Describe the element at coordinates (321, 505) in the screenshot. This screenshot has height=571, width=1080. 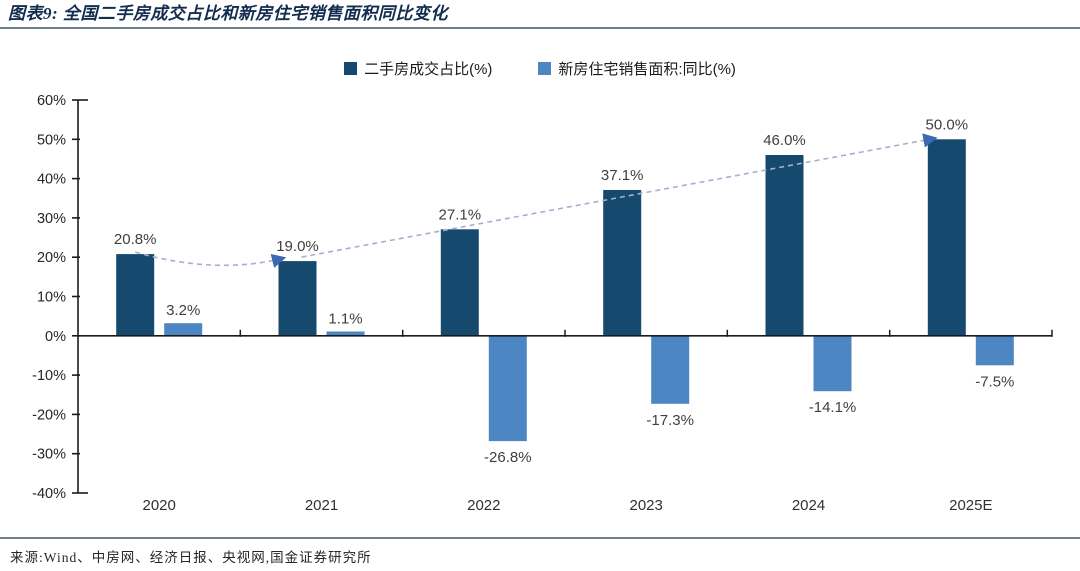
I see `x-tick-label-2021: 2021` at that location.